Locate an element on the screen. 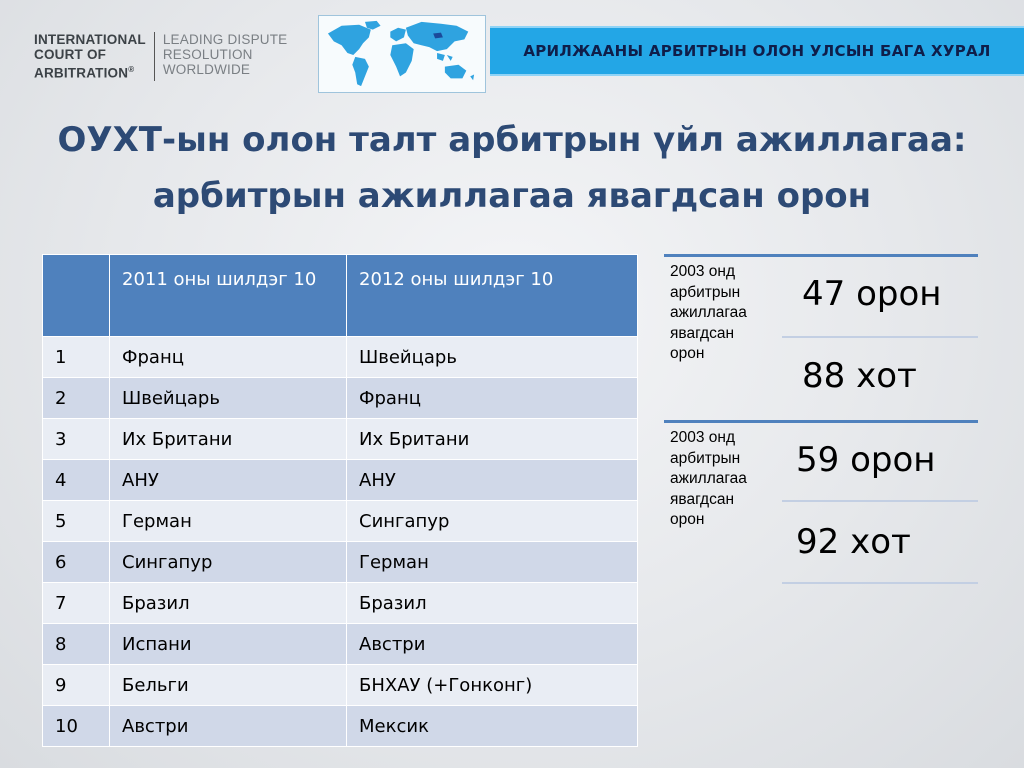 The image size is (1024, 768). table-row: 7 Бразил Бразил is located at coordinates (340, 603).